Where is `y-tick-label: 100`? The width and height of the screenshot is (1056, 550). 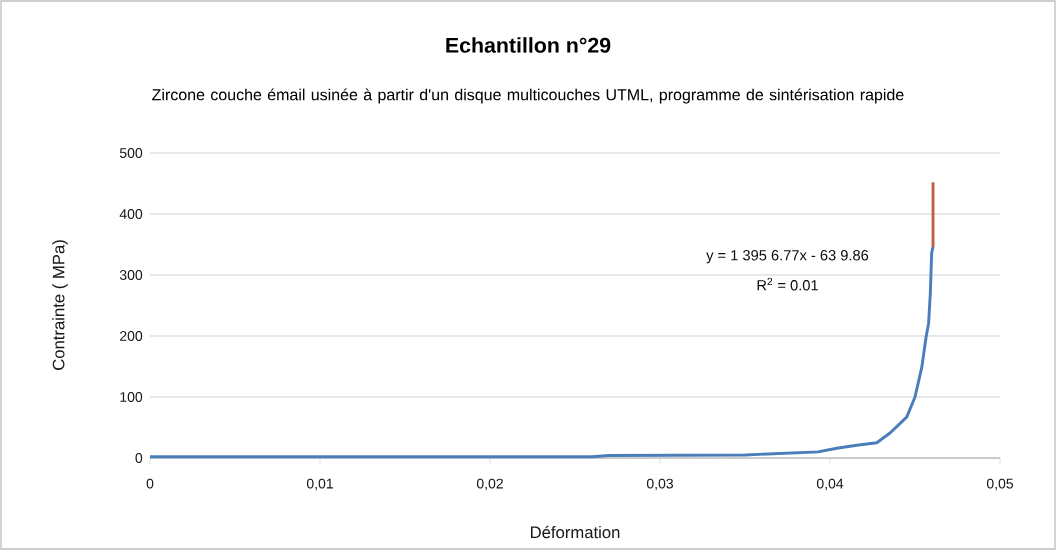 y-tick-label: 100 is located at coordinates (131, 397).